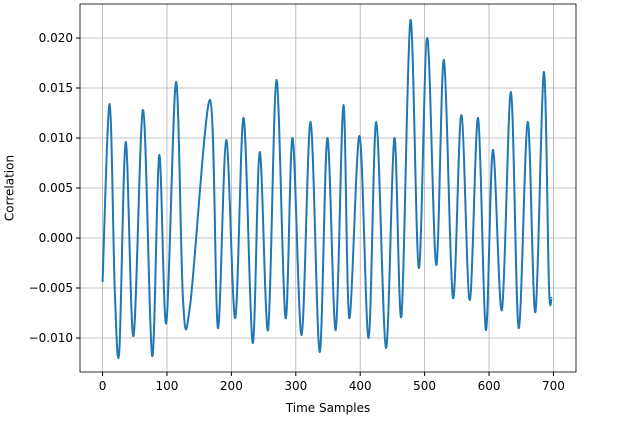  What do you see at coordinates (56, 38) in the screenshot?
I see `y-tick-label: 0.020` at bounding box center [56, 38].